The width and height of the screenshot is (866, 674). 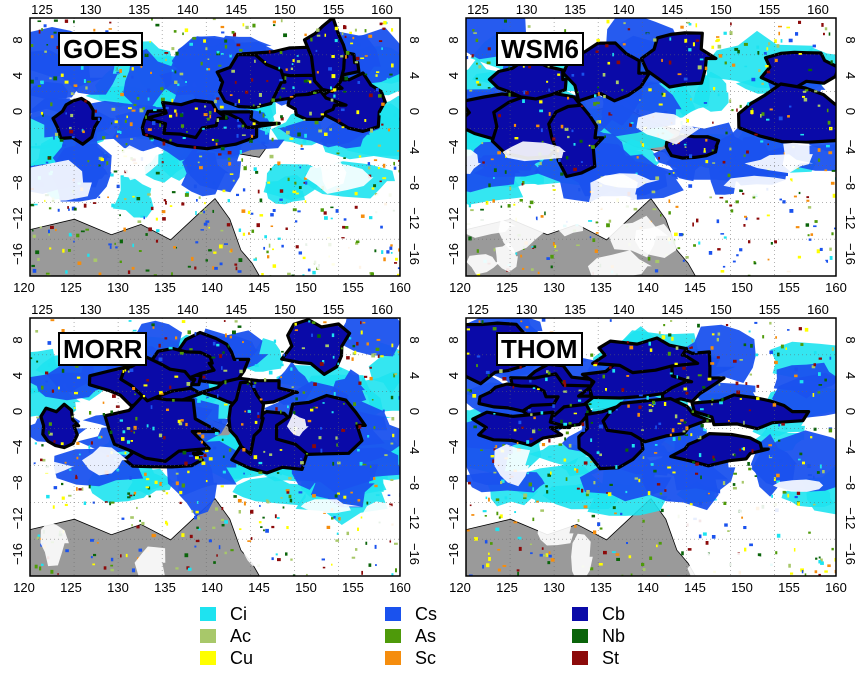 What do you see at coordinates (539, 349) in the screenshot?
I see `panel-title: THOM` at bounding box center [539, 349].